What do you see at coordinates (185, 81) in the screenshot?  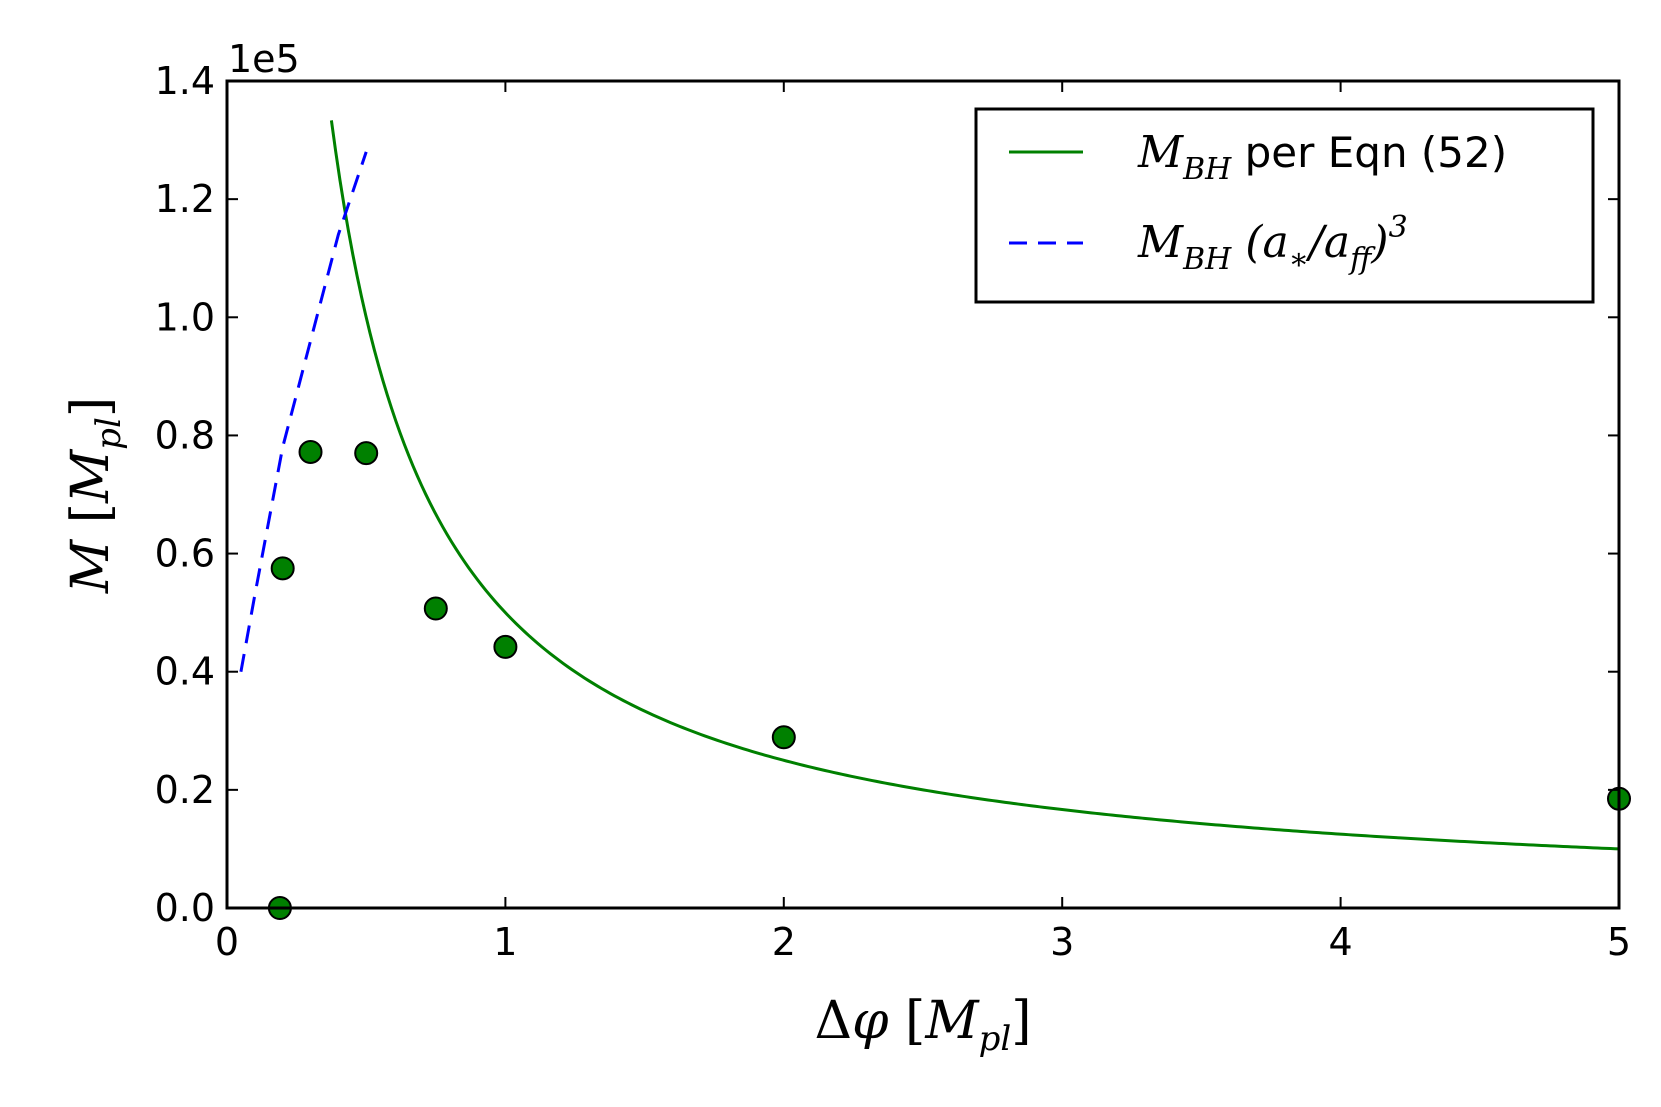 I see `y-tick-label: 1.4` at bounding box center [185, 81].